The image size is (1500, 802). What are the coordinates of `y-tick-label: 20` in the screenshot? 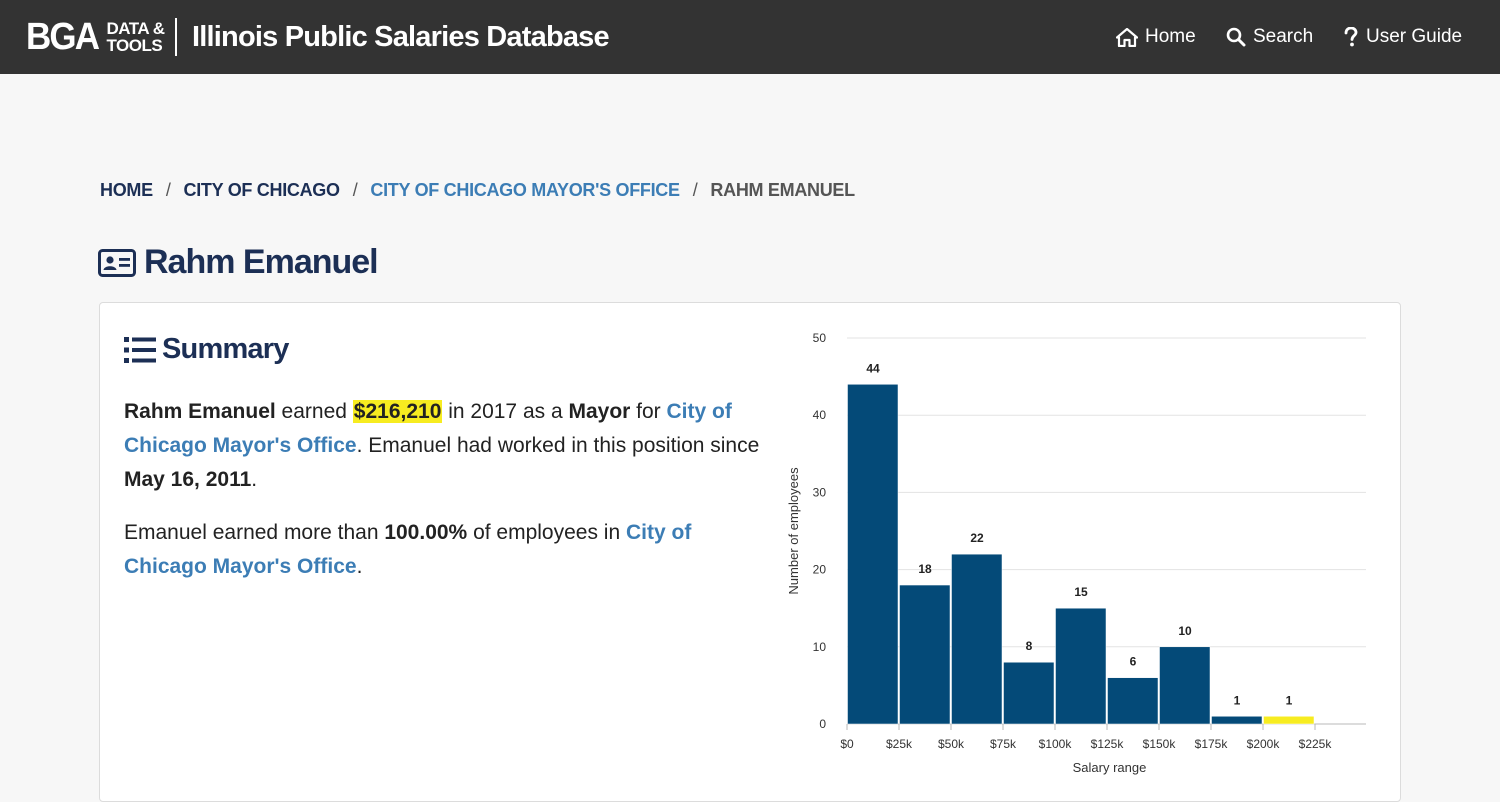 It's located at (820, 570).